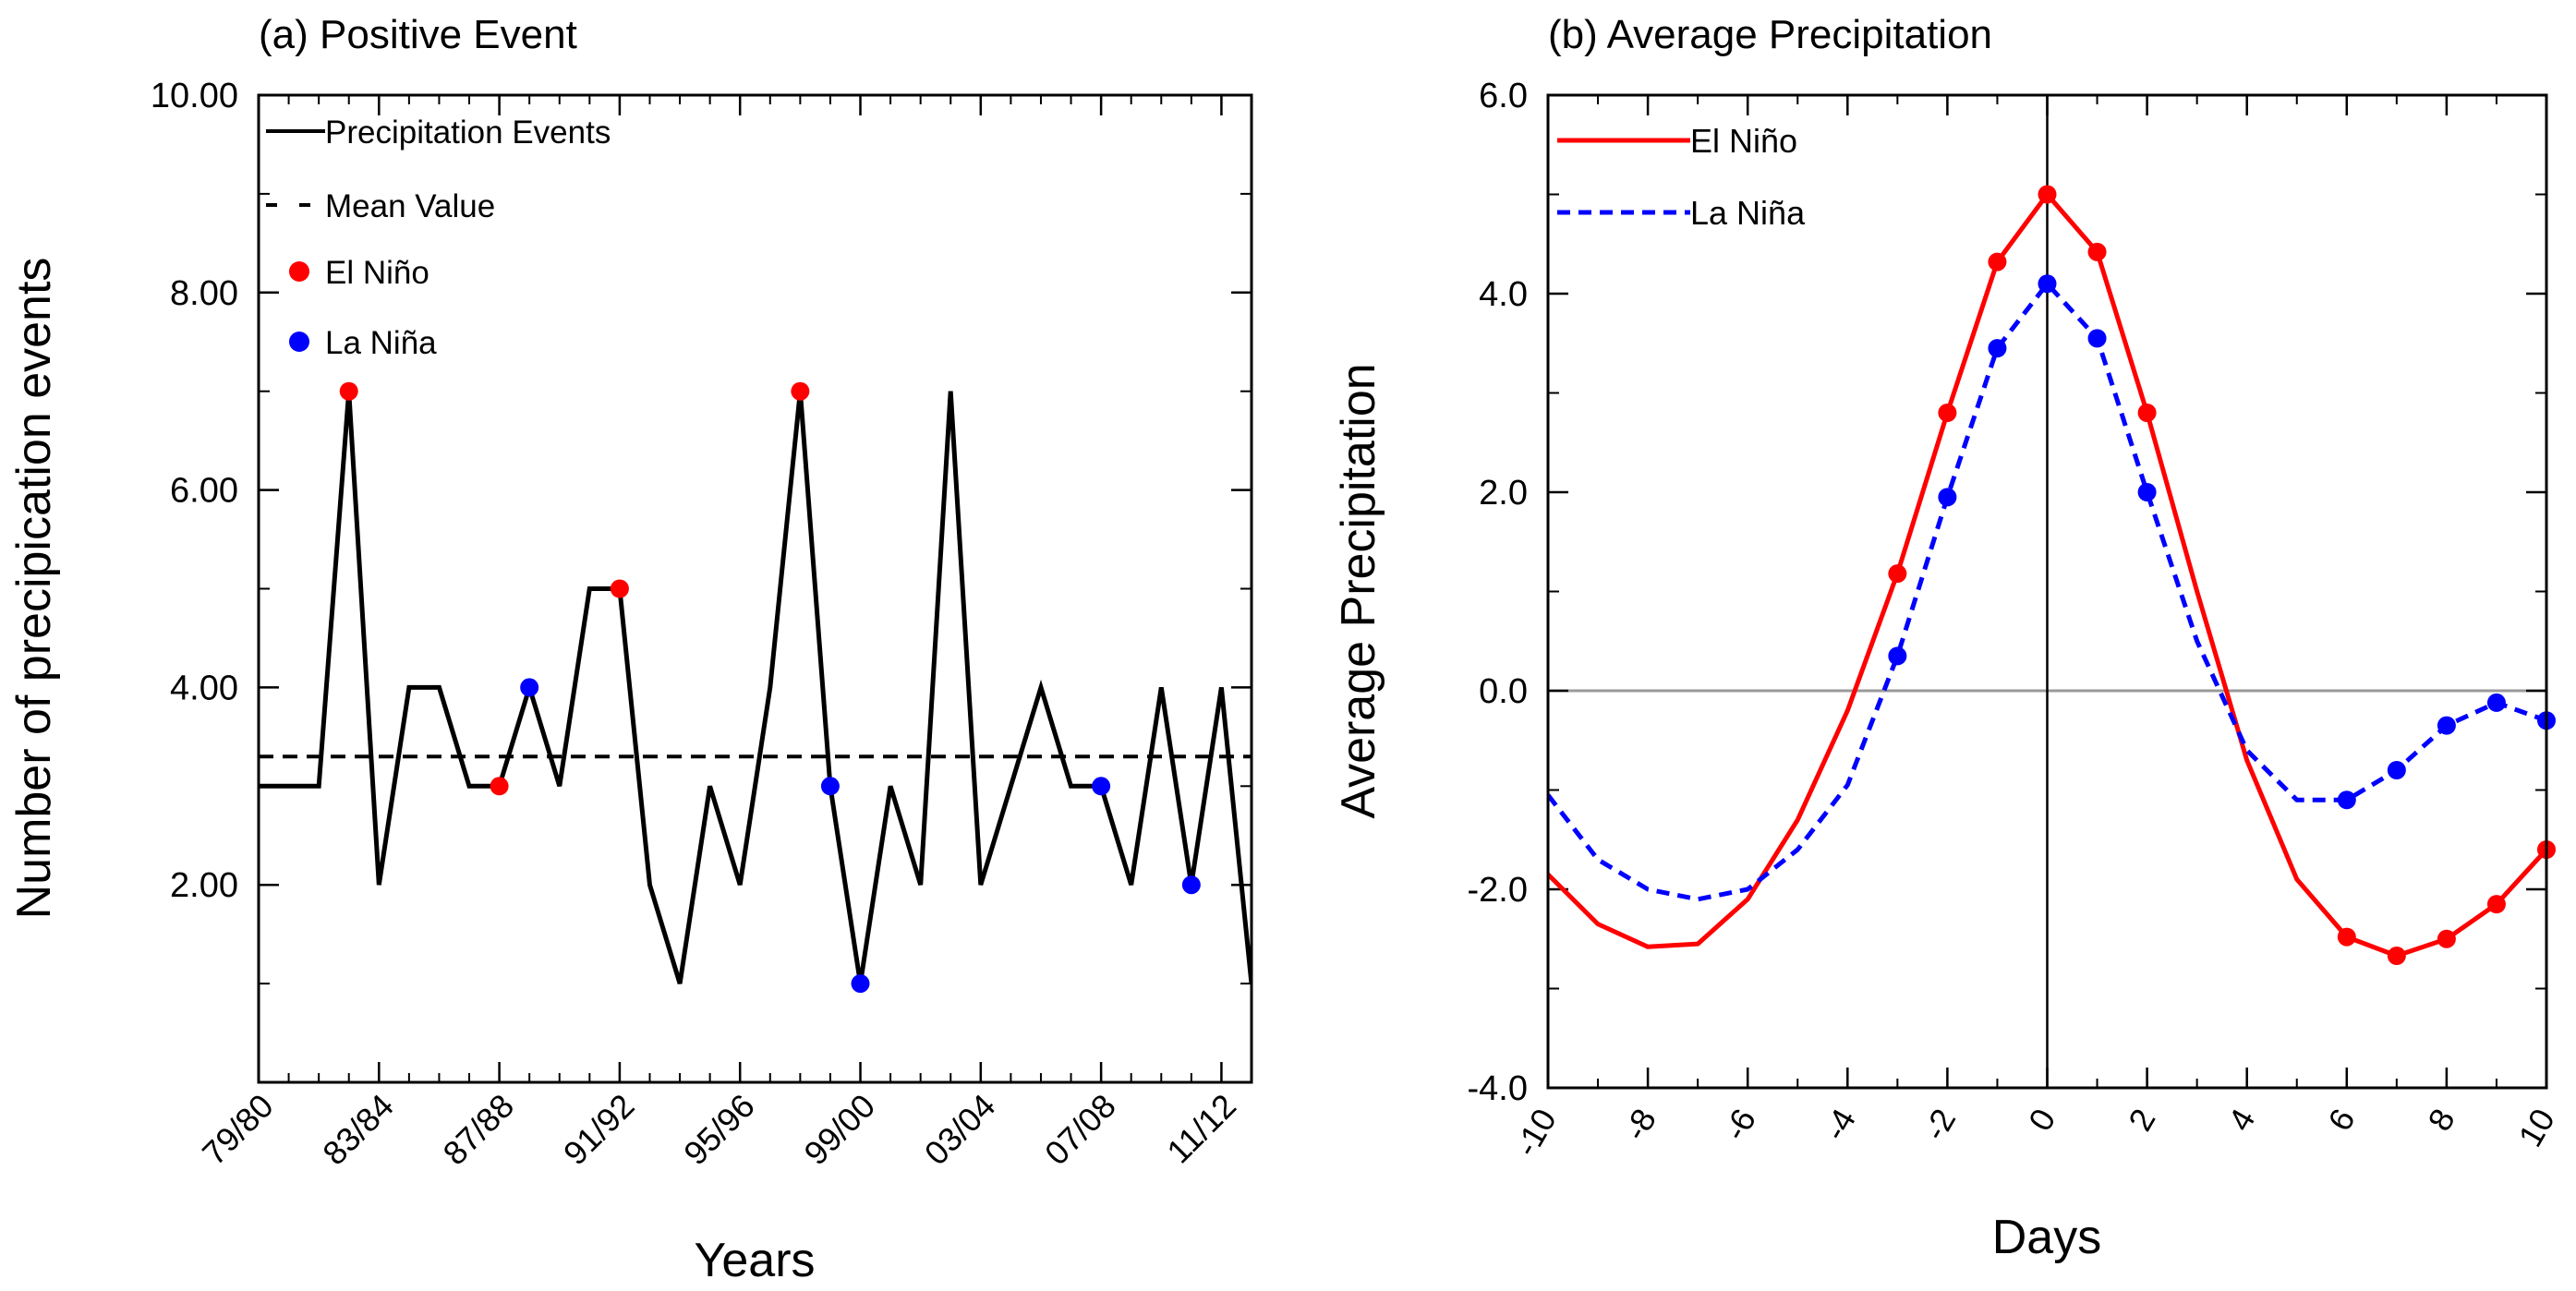  Describe the element at coordinates (1503, 493) in the screenshot. I see `y-tick-label: 2.0` at that location.